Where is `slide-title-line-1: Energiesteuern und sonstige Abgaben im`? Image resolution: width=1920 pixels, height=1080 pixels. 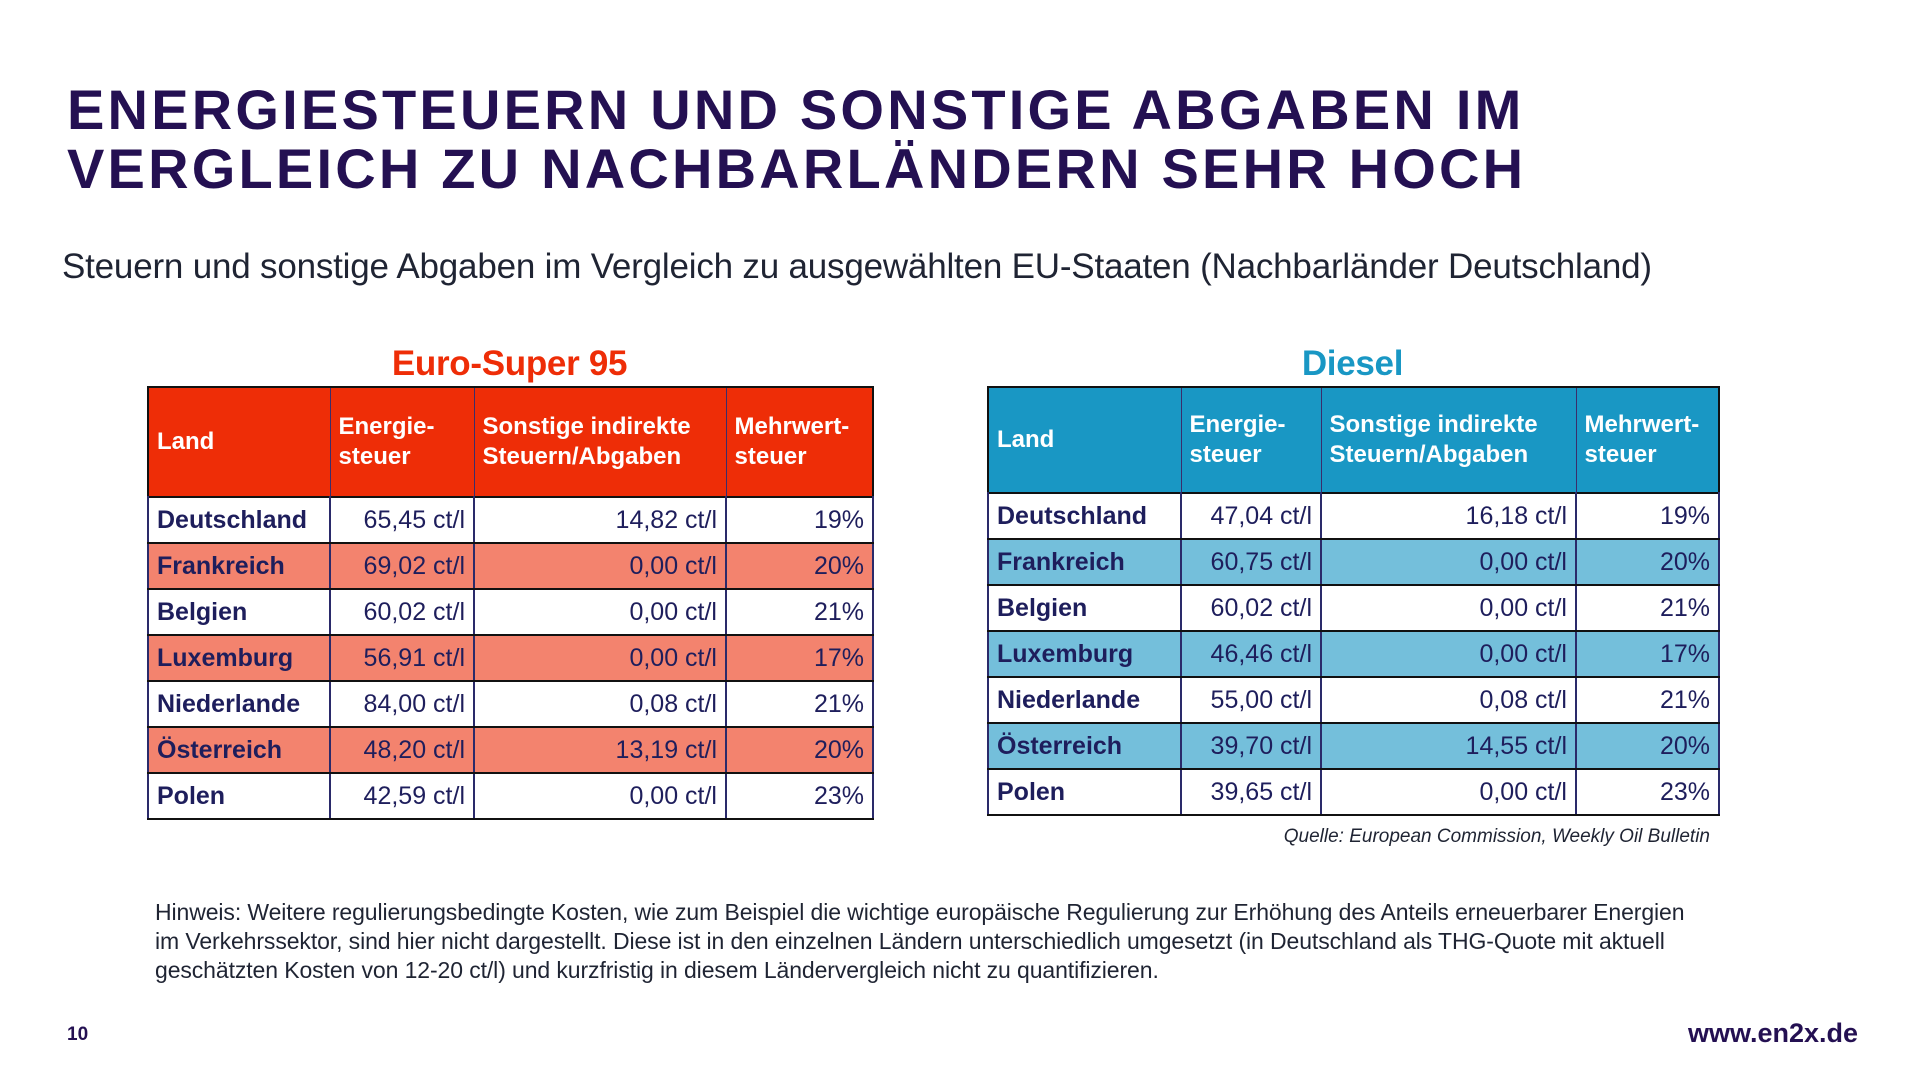
slide-title-line-1: Energiesteuern und sonstige Abgaben im is located at coordinates (796, 109).